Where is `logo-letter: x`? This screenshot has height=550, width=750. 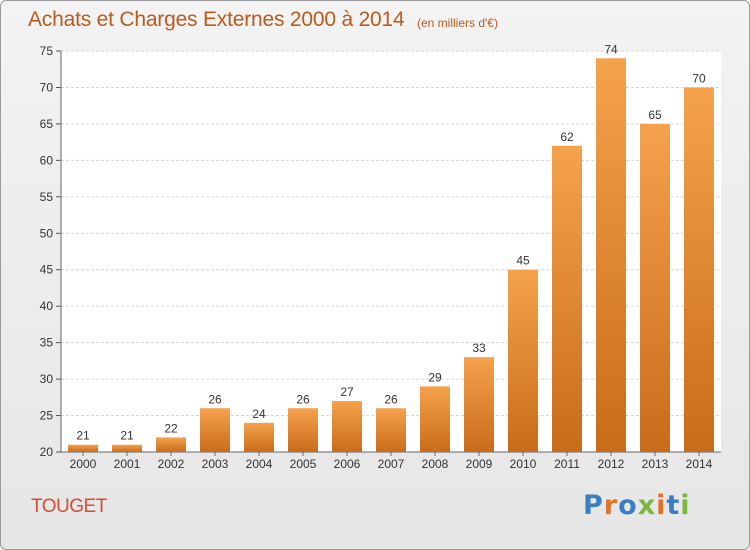
logo-letter: x is located at coordinates (647, 505).